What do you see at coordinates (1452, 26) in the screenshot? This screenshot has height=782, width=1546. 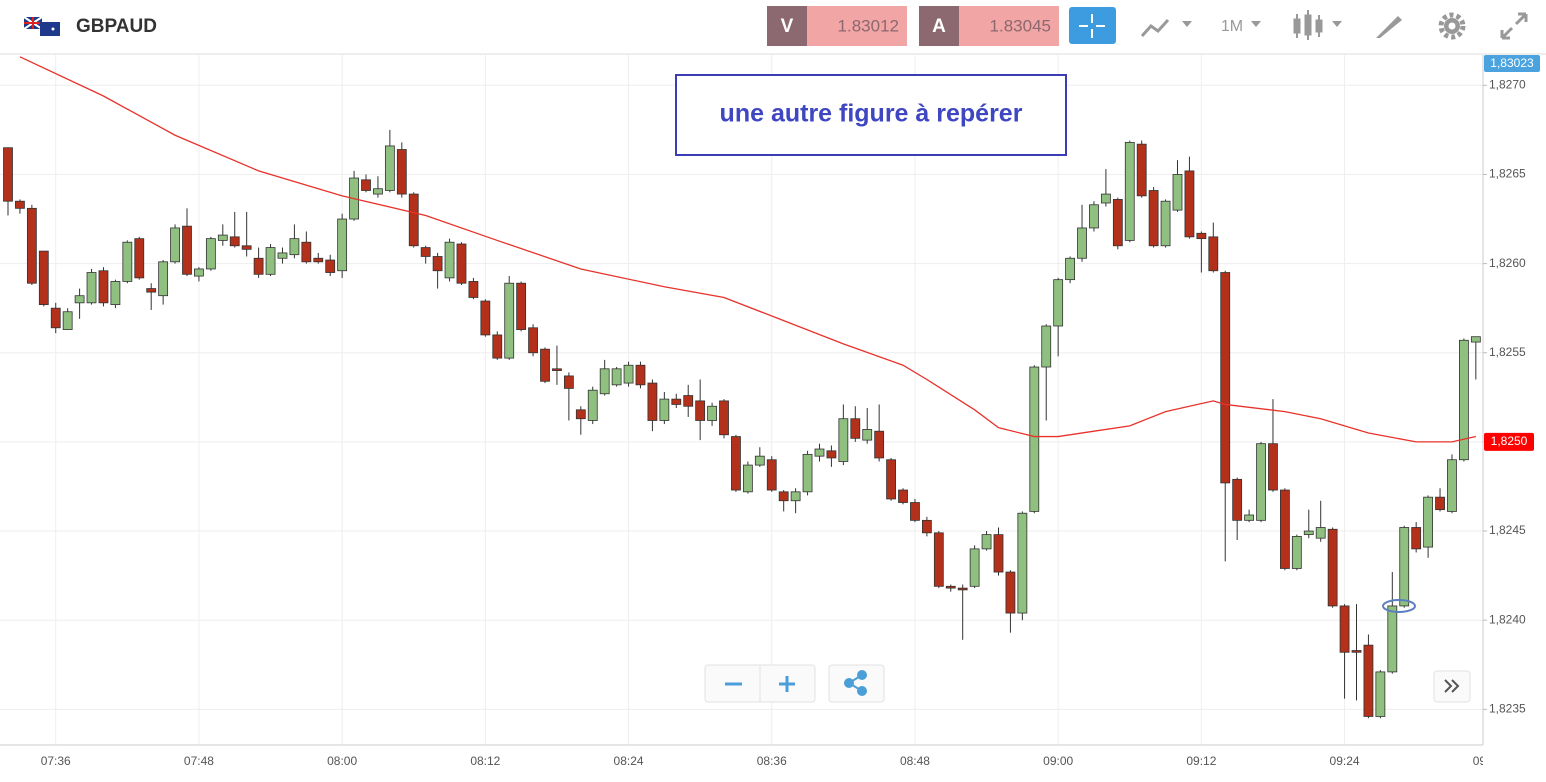 I see `settings-button` at bounding box center [1452, 26].